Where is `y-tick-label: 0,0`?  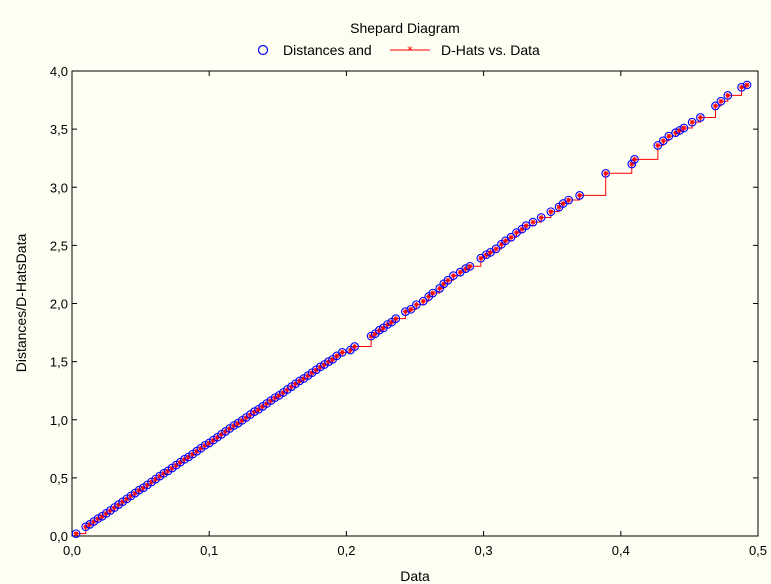
y-tick-label: 0,0 is located at coordinates (59, 536).